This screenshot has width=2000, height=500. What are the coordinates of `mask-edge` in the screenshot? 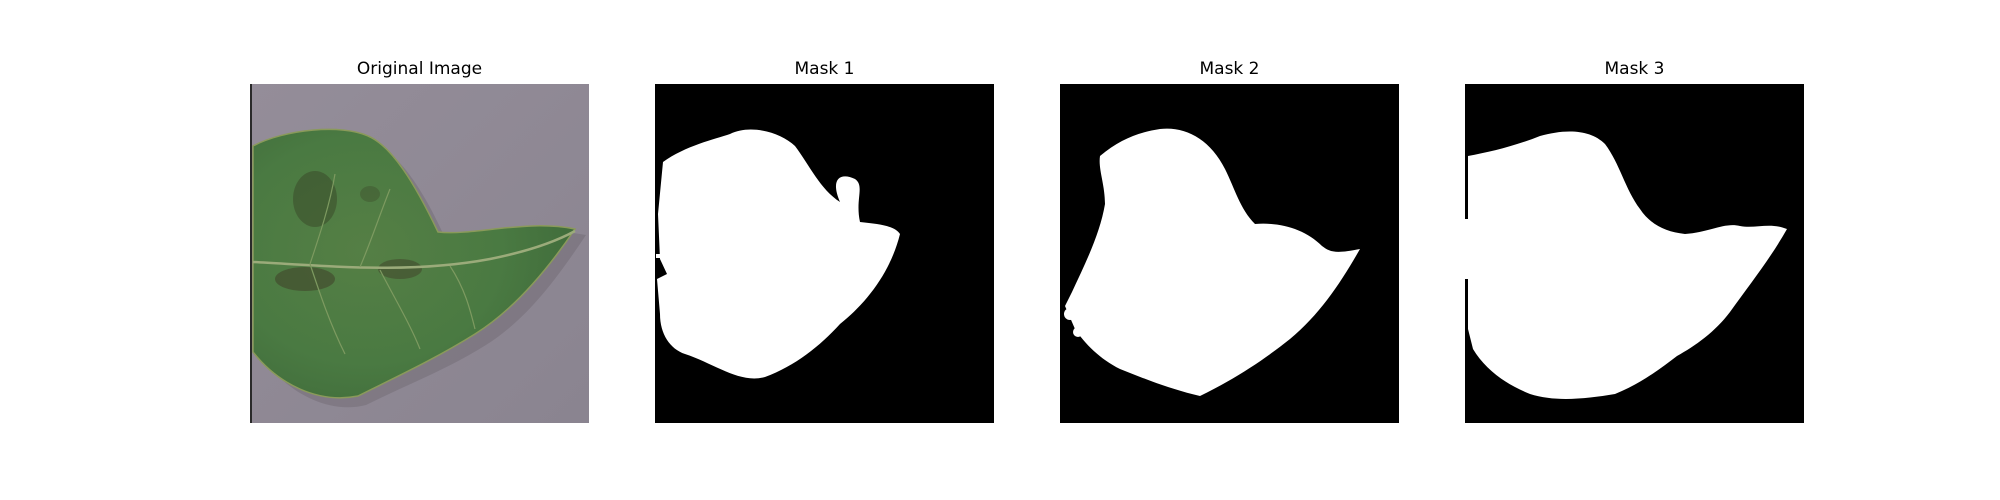 It's located at (1467, 249).